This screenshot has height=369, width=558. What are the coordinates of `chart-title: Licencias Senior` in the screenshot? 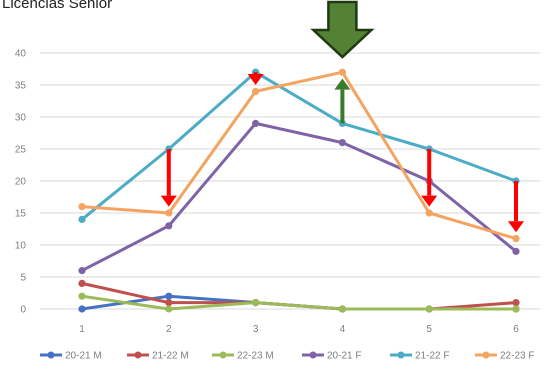 It's located at (57, 6).